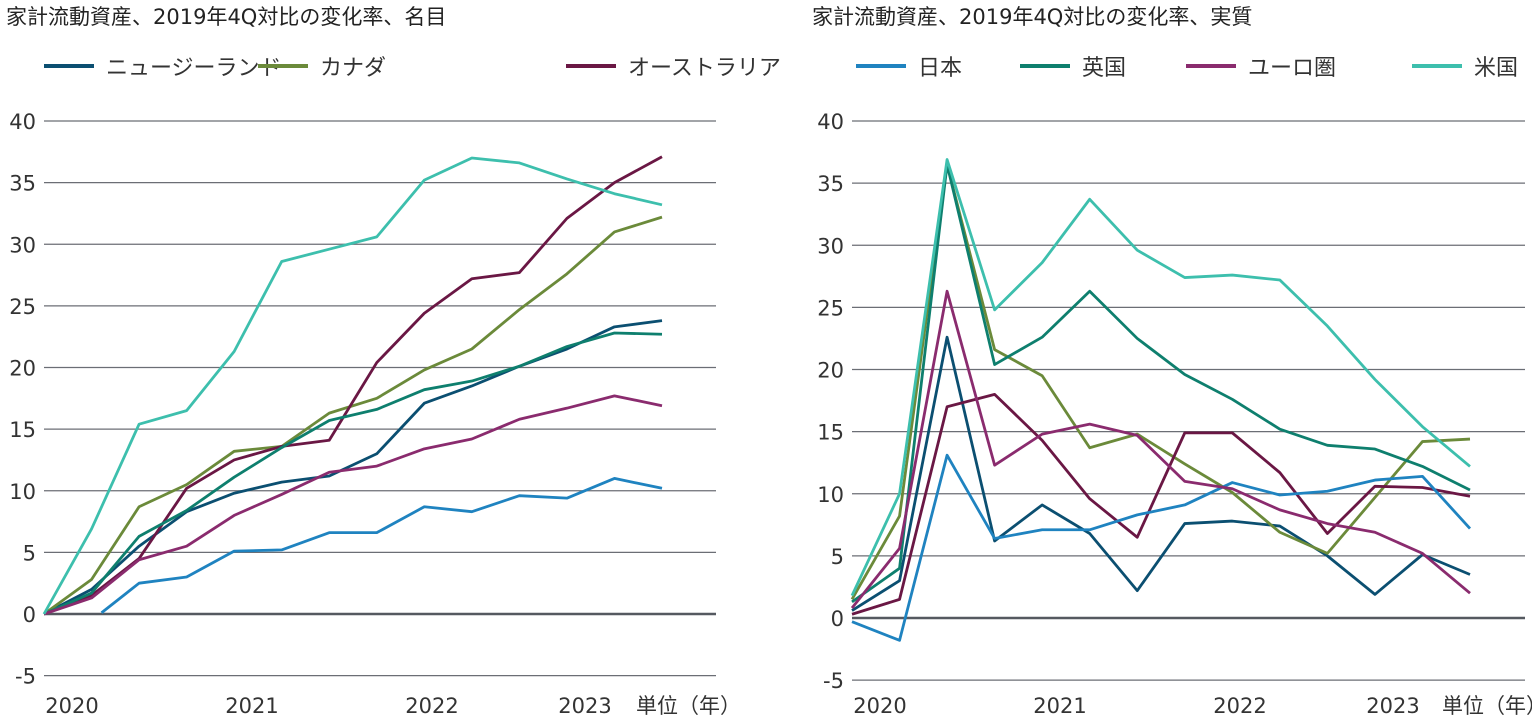 Image resolution: width=1532 pixels, height=720 pixels. I want to click on legend-item: カナダ, so click(322, 68).